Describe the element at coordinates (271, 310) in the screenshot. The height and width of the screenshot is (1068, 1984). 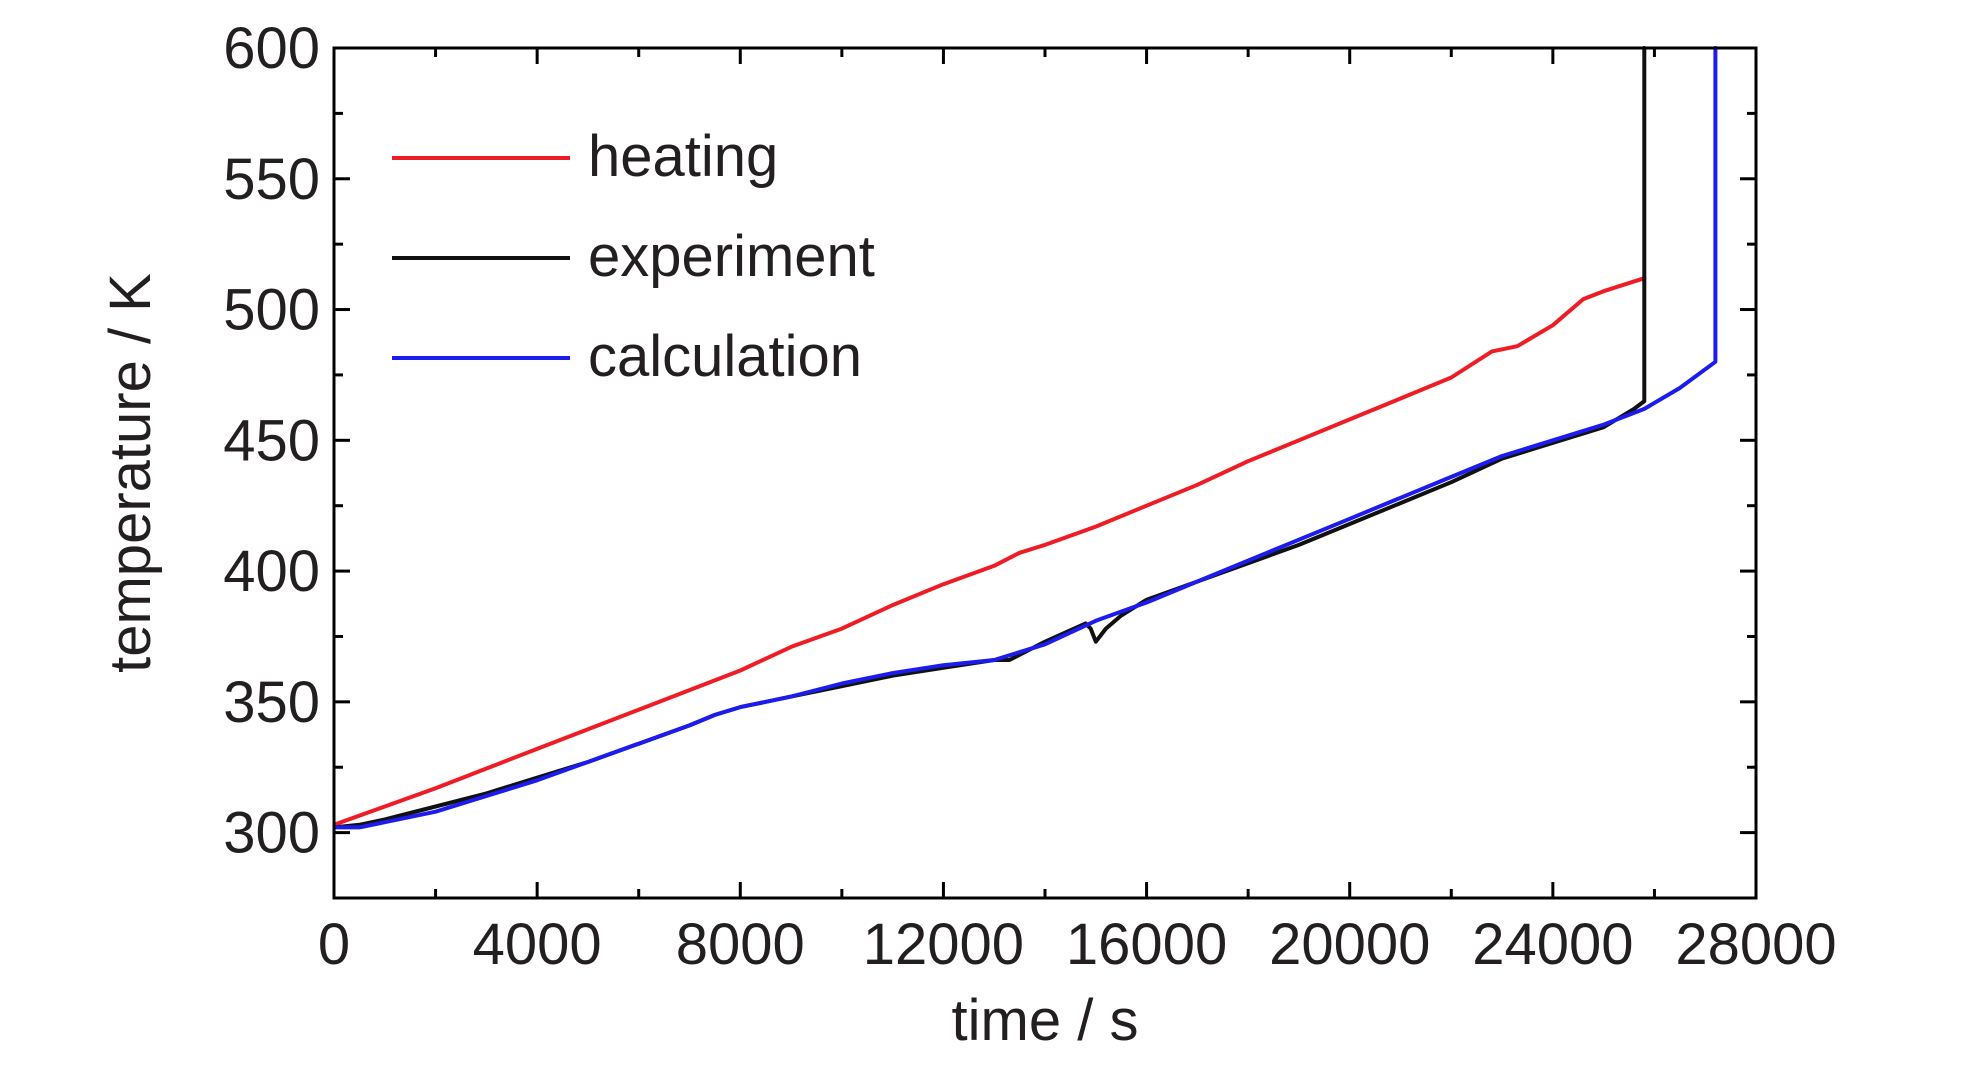
I see `y-tick-label: 500` at that location.